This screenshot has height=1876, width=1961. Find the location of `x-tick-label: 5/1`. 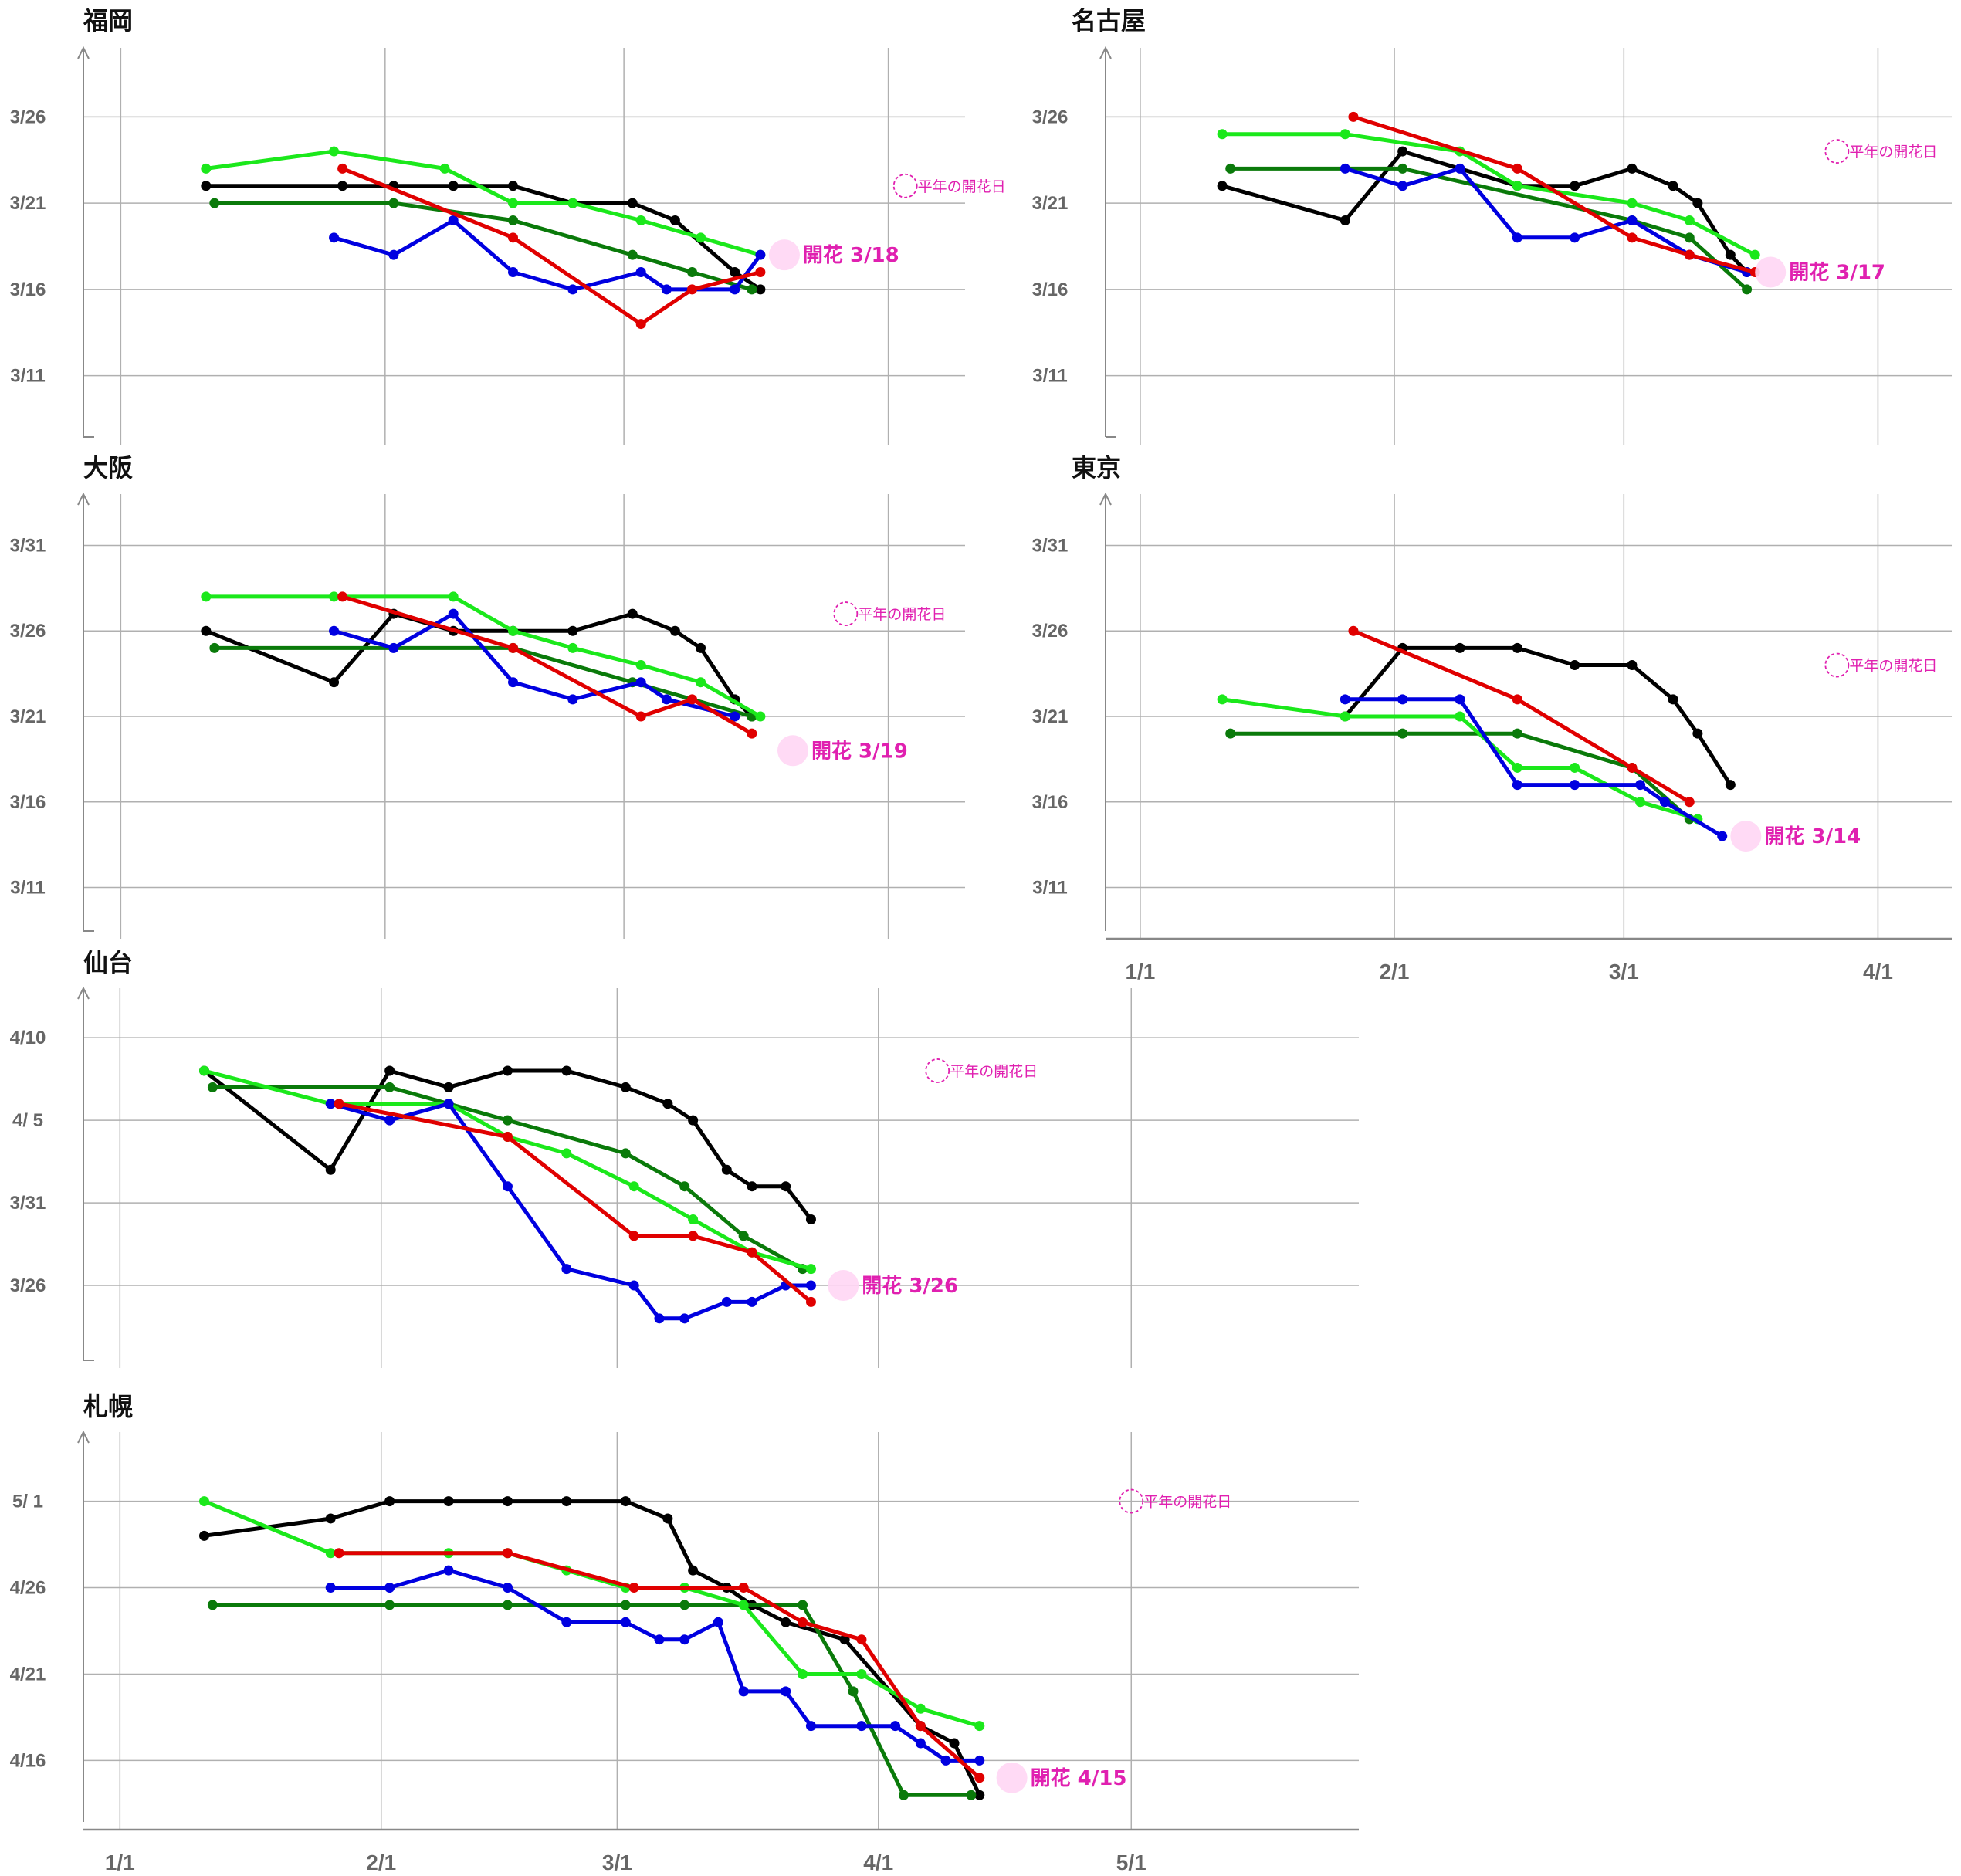

x-tick-label: 5/1 is located at coordinates (1131, 1862).